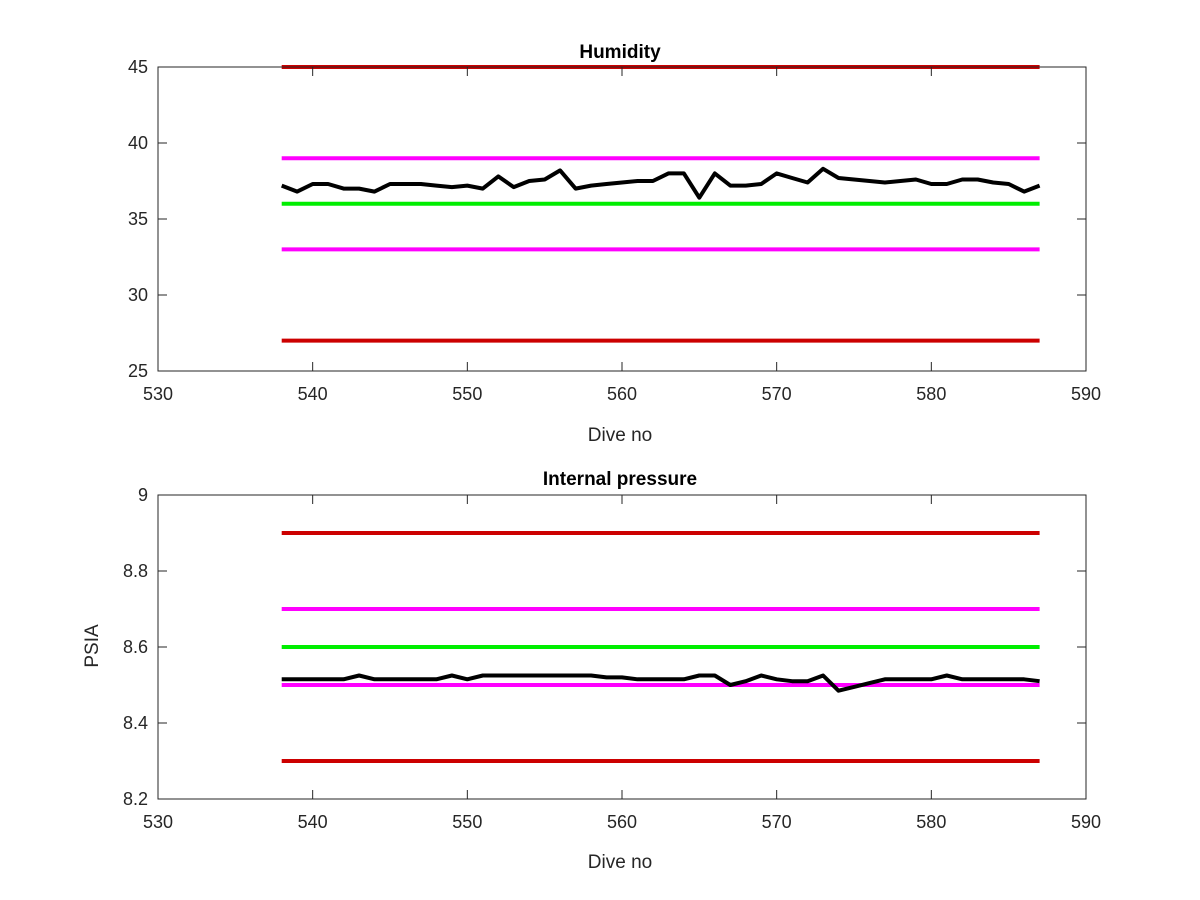 The height and width of the screenshot is (900, 1200). I want to click on pressure-xtick-label: 530, so click(158, 822).